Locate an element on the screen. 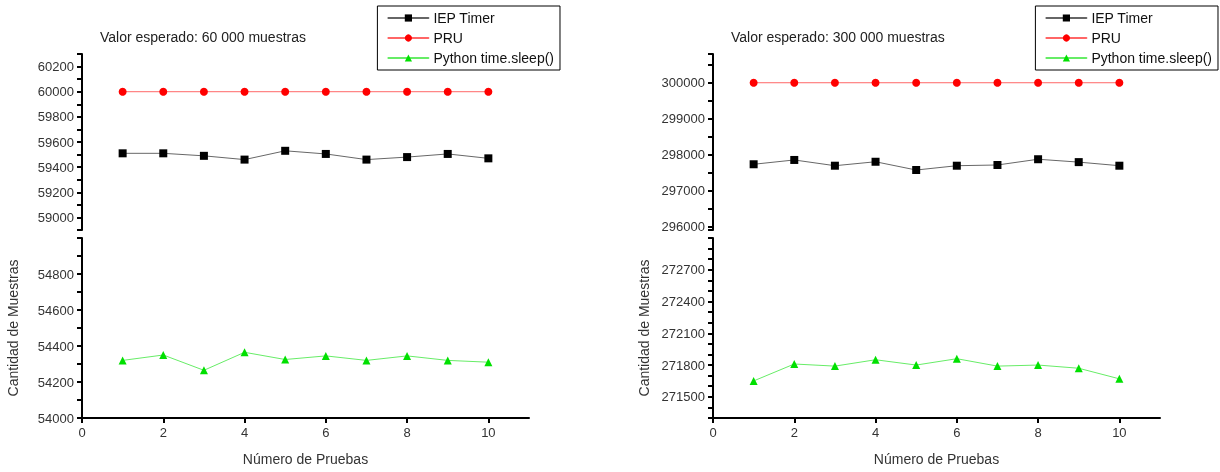 This screenshot has width=1220, height=472. y-tick-label: 272700 is located at coordinates (683, 270).